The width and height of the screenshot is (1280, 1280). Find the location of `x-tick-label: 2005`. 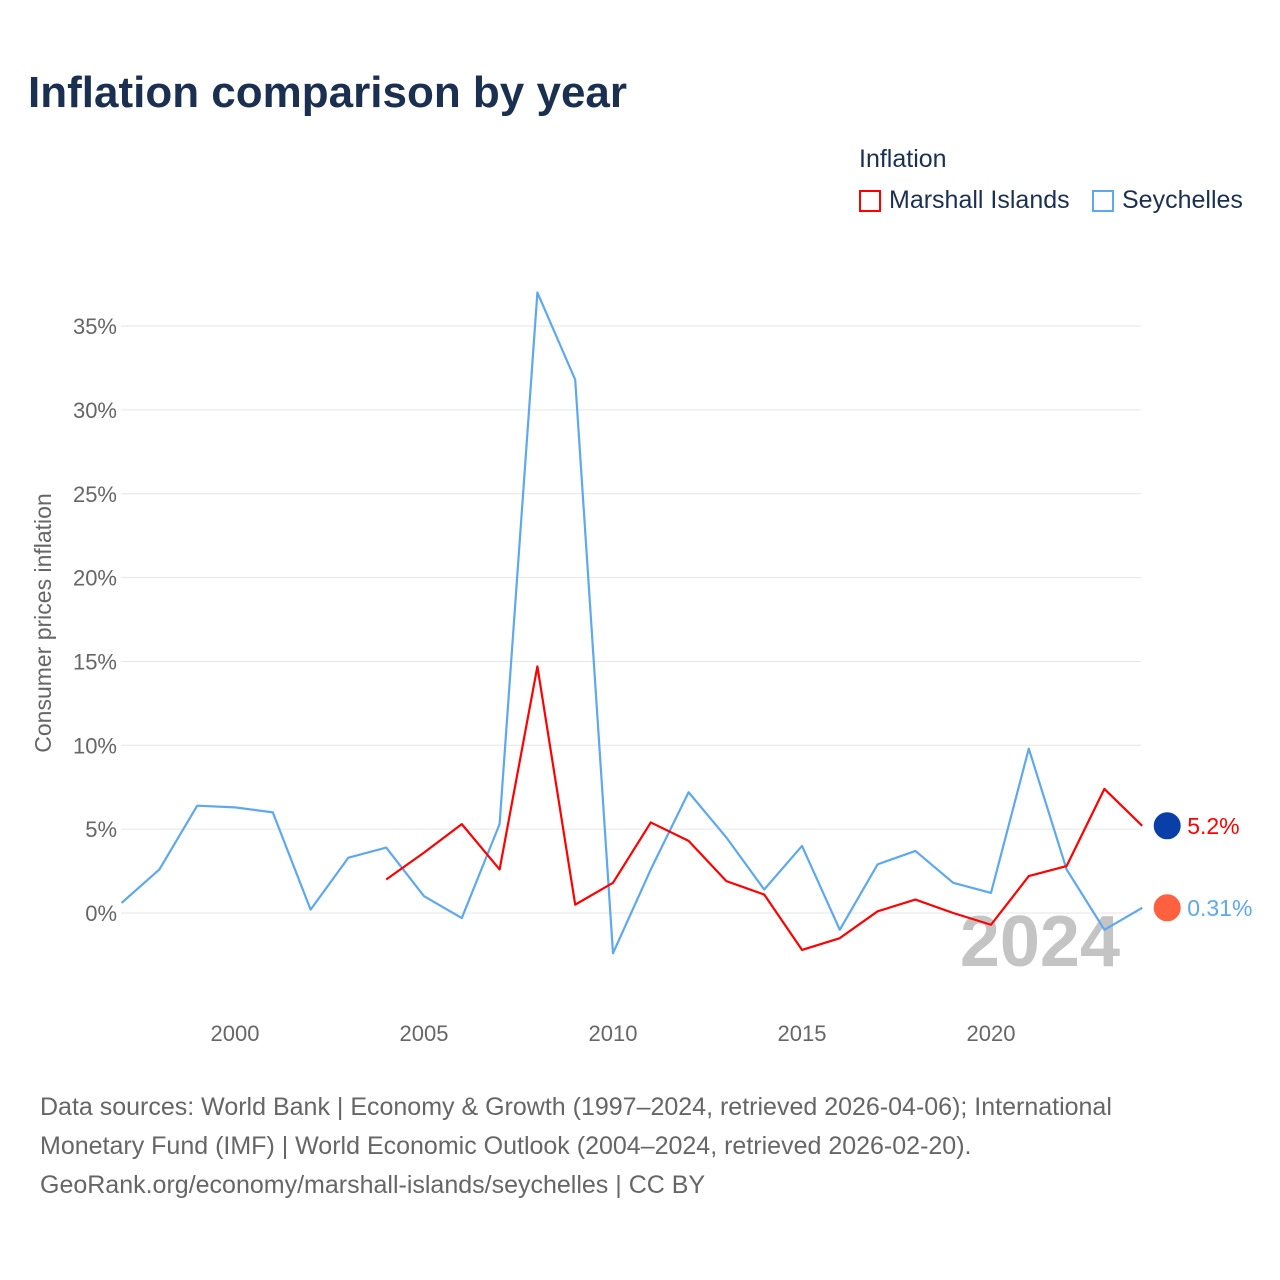

x-tick-label: 2005 is located at coordinates (424, 1033).